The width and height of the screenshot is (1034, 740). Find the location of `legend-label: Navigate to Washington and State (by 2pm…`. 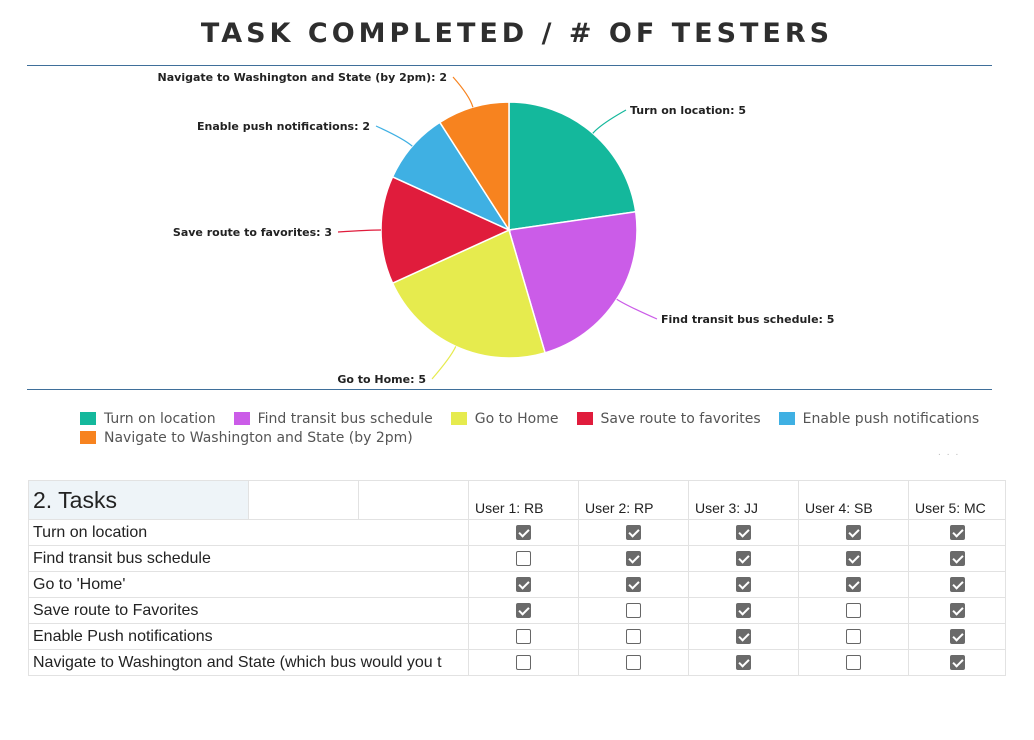

legend-label: Navigate to Washington and State (by 2pm… is located at coordinates (258, 437).